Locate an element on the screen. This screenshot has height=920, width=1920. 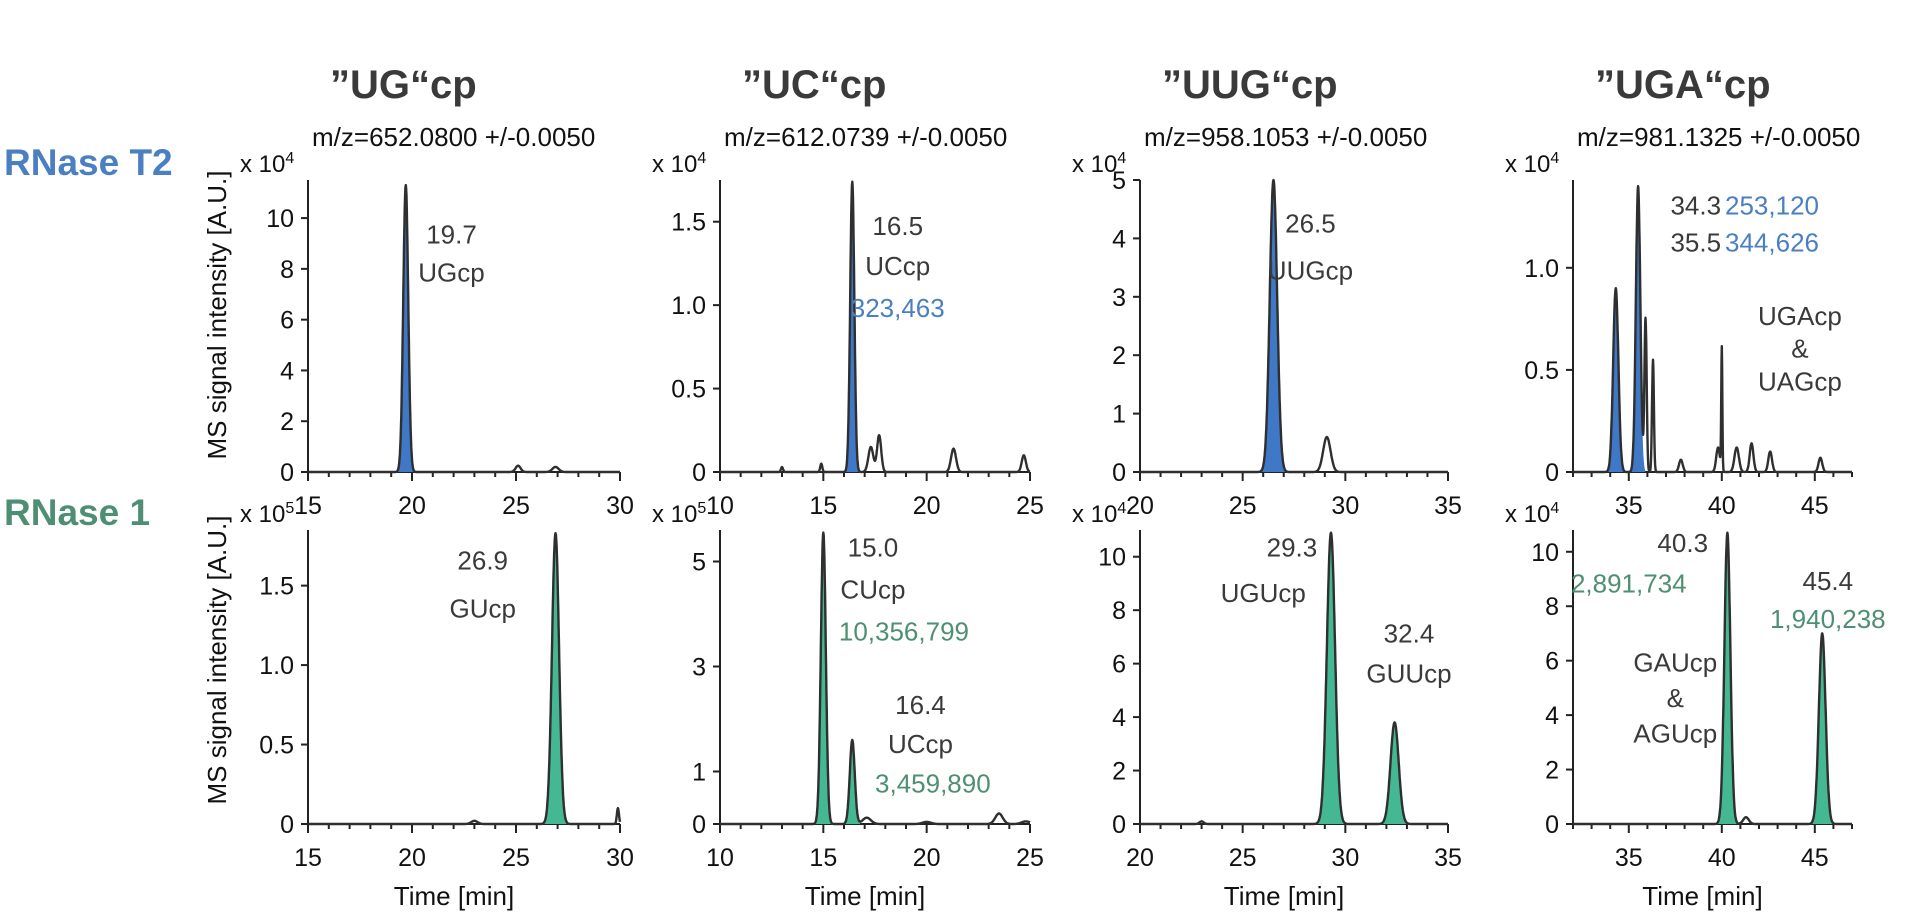
panel-mz-range: m/z=958.1053 +/-0.0050 is located at coordinates (1285, 137).